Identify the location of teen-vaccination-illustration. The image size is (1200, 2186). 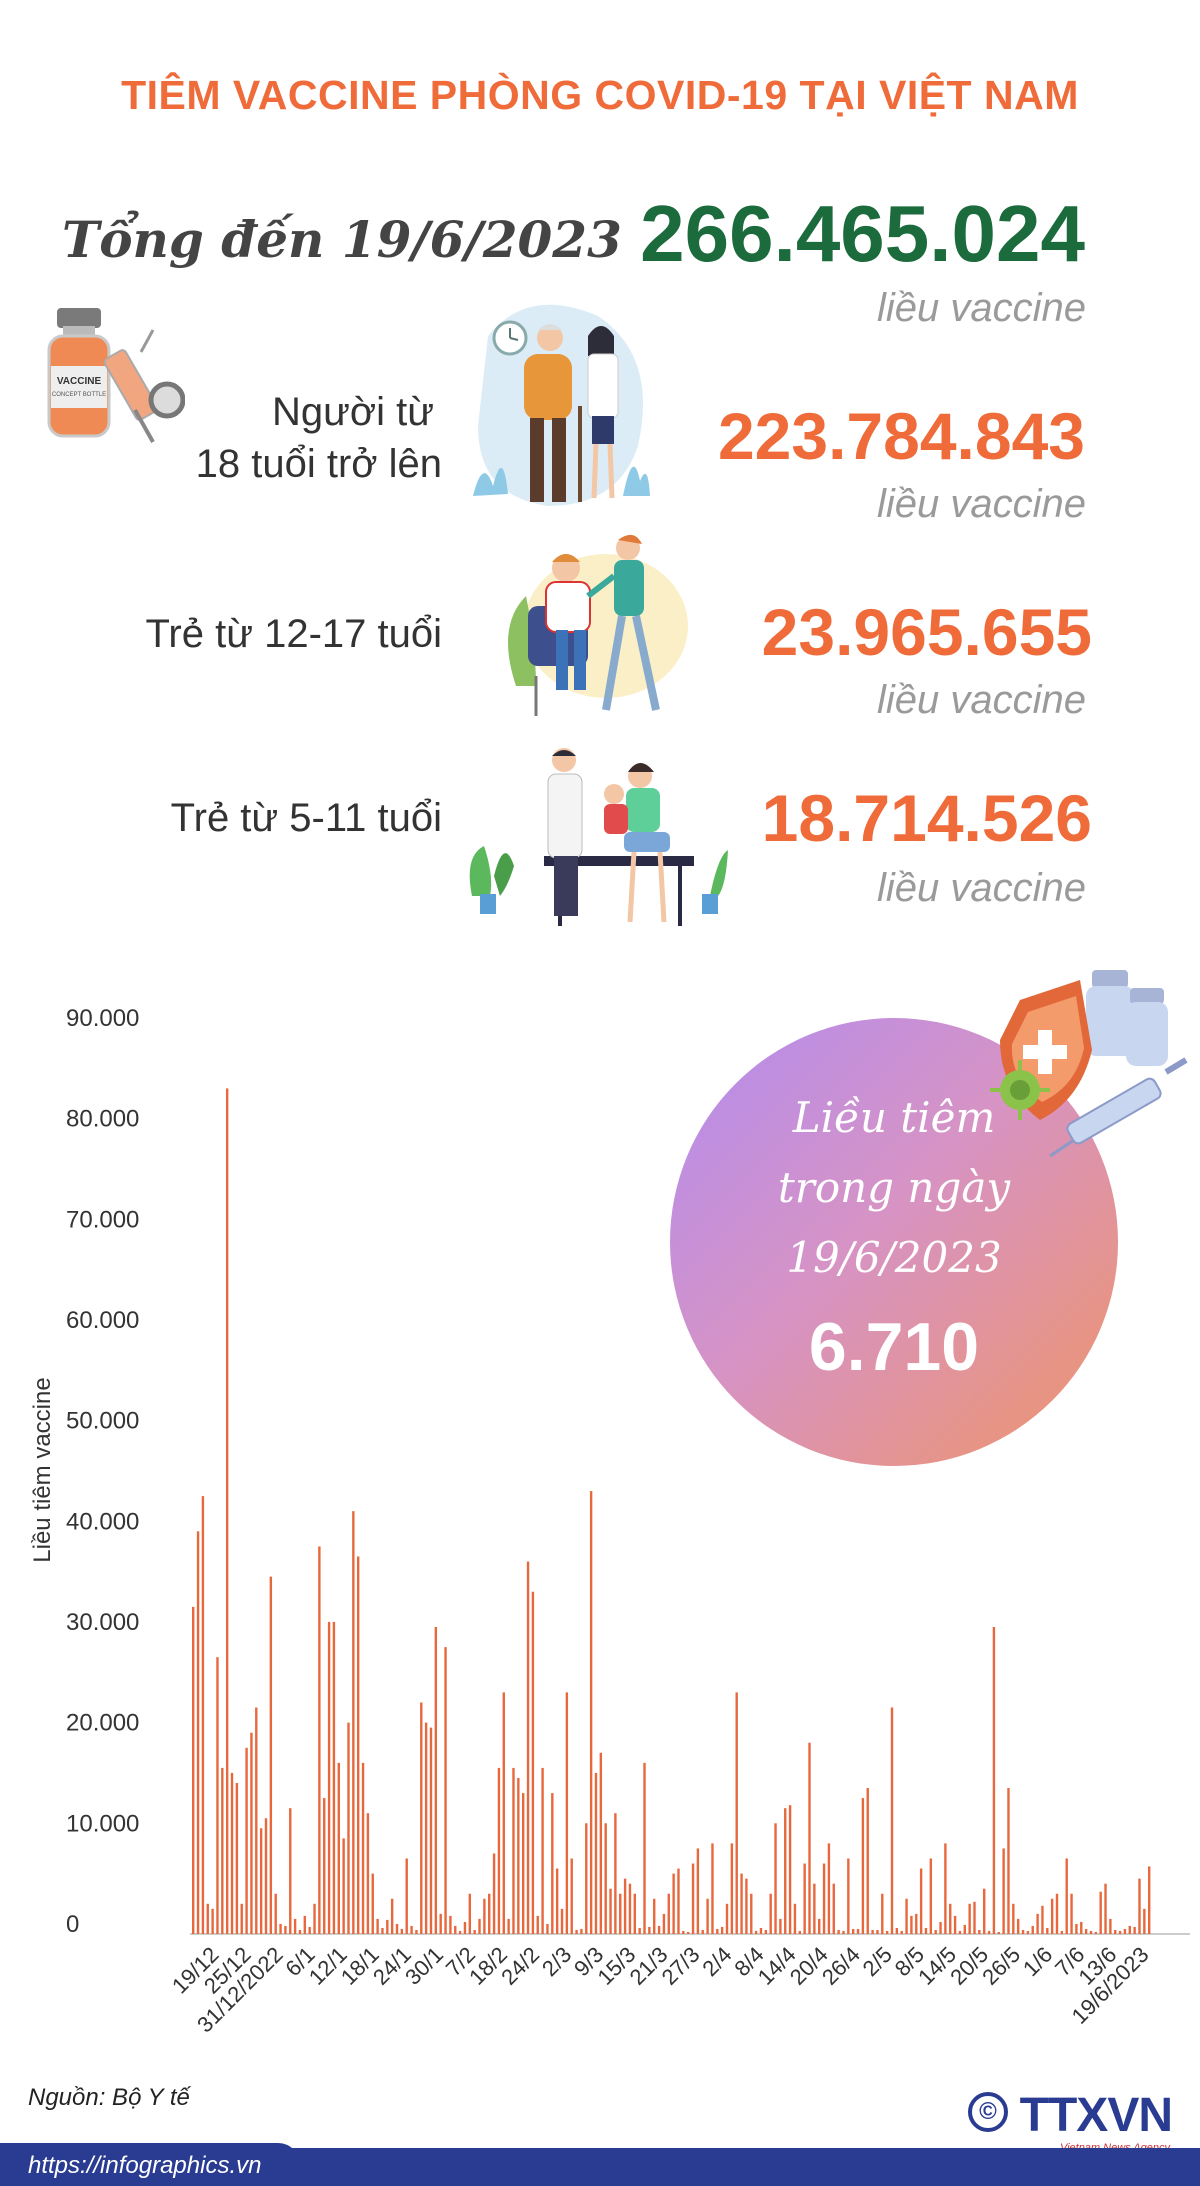
(598, 625).